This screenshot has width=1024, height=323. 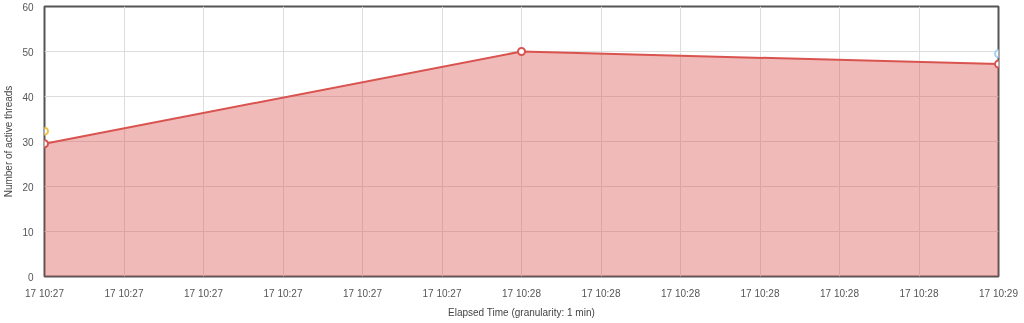 What do you see at coordinates (28, 97) in the screenshot?
I see `y-tick-label: 40` at bounding box center [28, 97].